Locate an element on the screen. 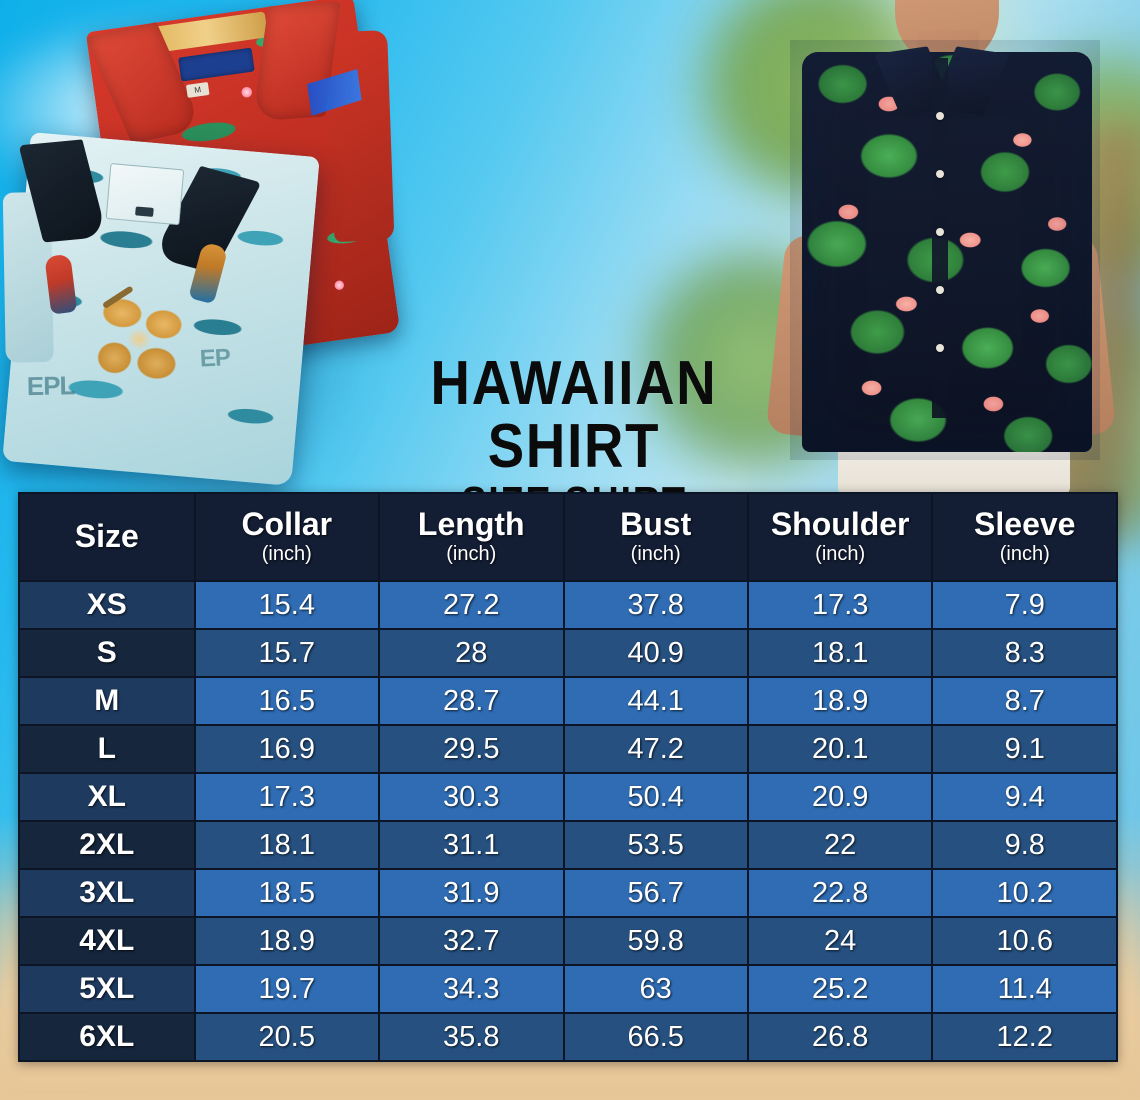 The height and width of the screenshot is (1100, 1140). measurement-cell: 9.4 is located at coordinates (1024, 797).